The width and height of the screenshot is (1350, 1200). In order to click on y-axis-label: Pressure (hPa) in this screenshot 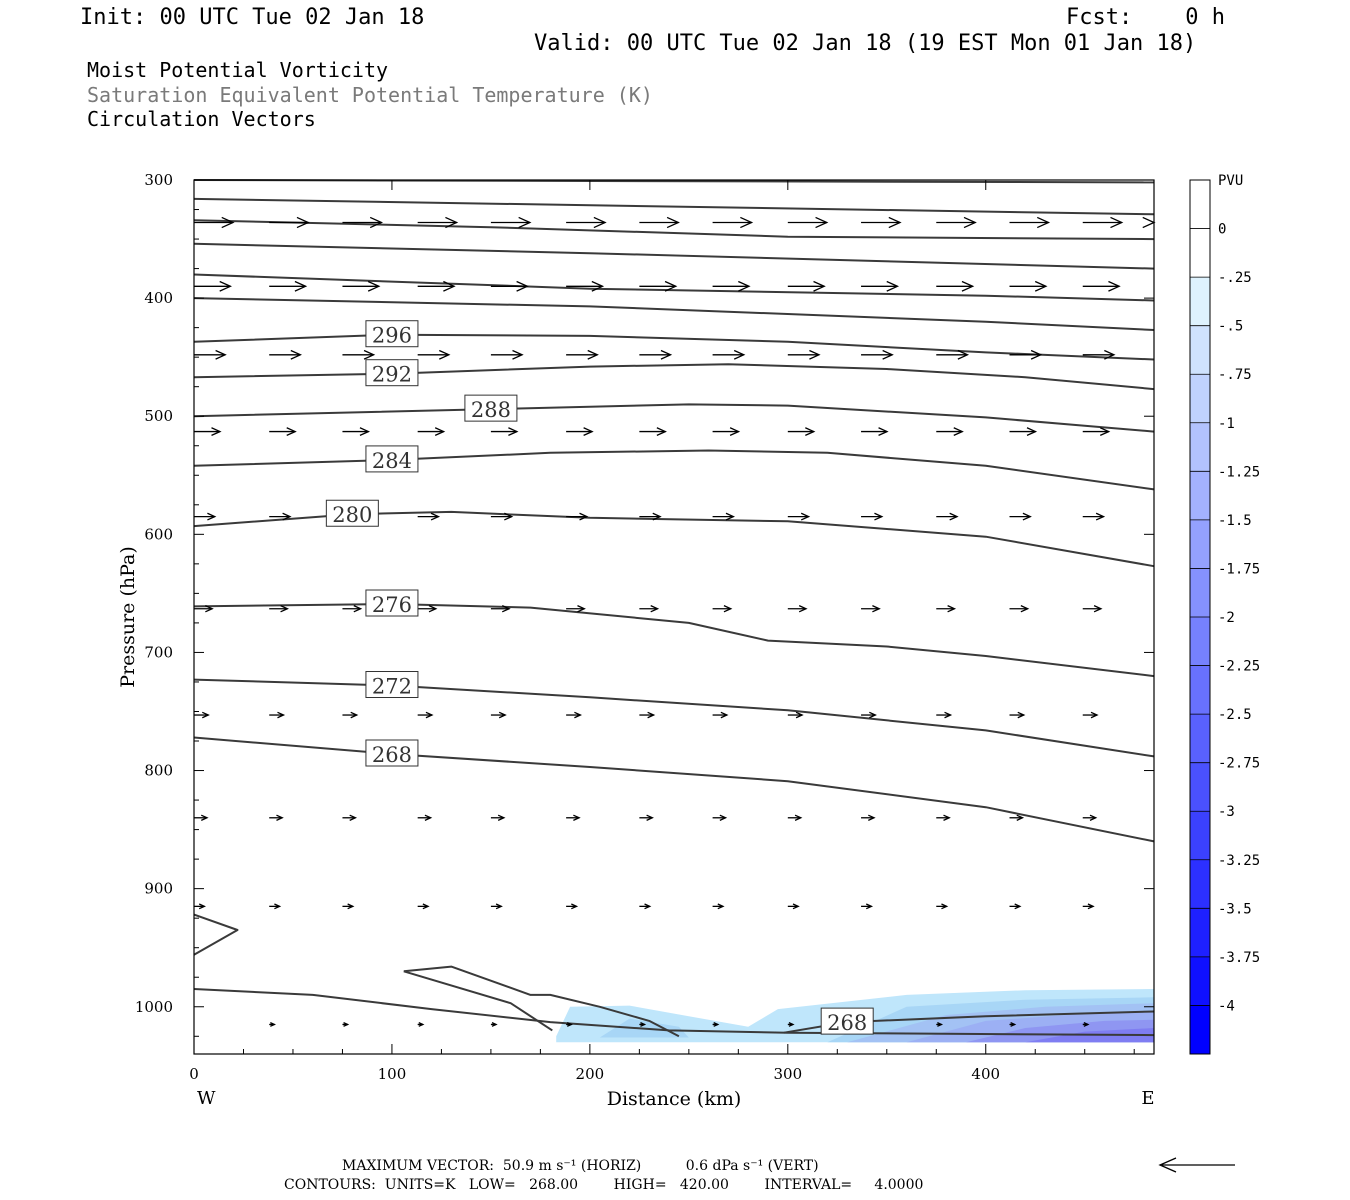, I will do `click(128, 617)`.